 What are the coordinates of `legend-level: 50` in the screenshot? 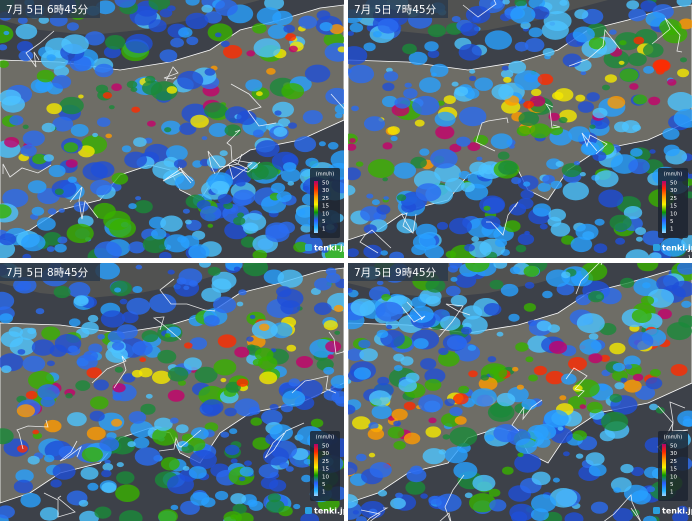 It's located at (673, 184).